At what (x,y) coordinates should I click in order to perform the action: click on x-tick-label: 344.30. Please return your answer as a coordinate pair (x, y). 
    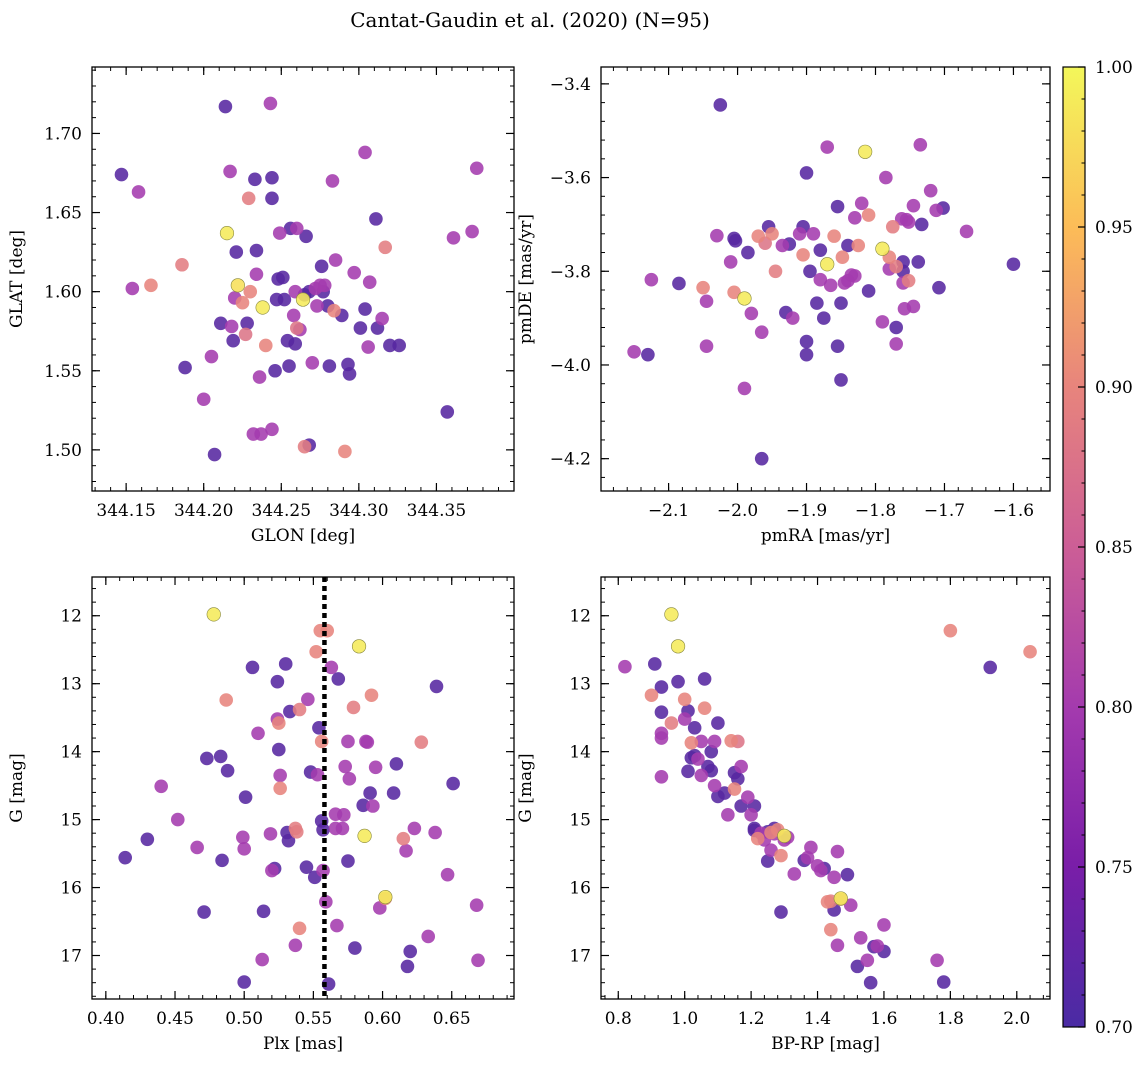
    Looking at the image, I should click on (358, 511).